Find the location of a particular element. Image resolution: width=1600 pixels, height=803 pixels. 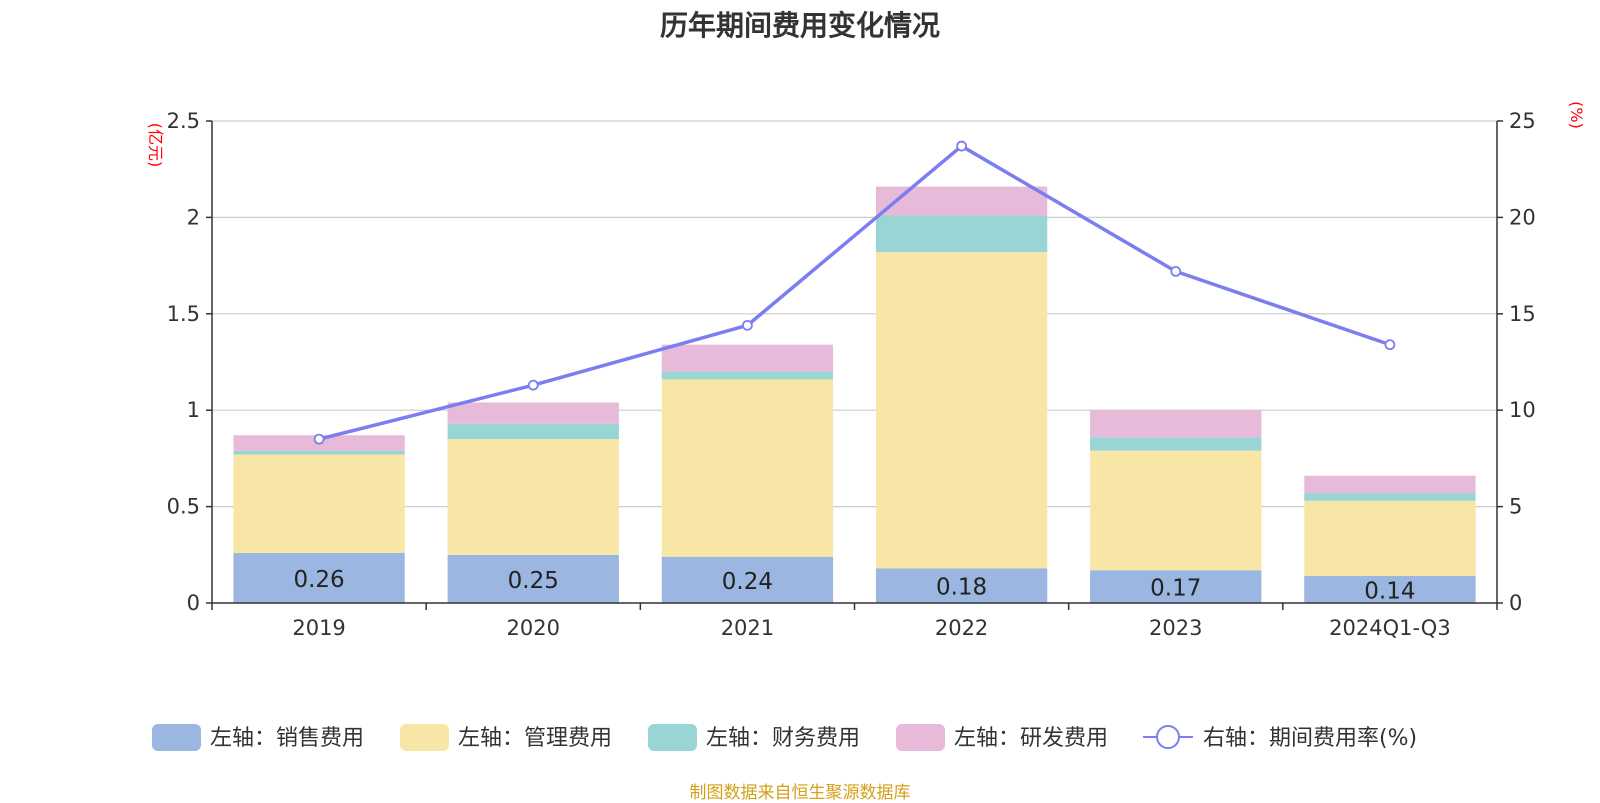

left-axis-tick-label: 0 is located at coordinates (193, 603).